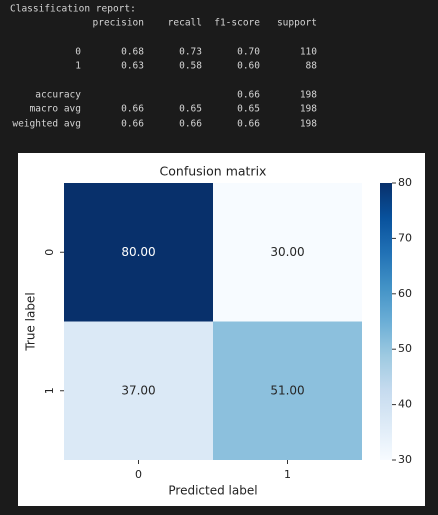 The image size is (438, 515). What do you see at coordinates (58, 95) in the screenshot?
I see `report-row-label: accuracy` at bounding box center [58, 95].